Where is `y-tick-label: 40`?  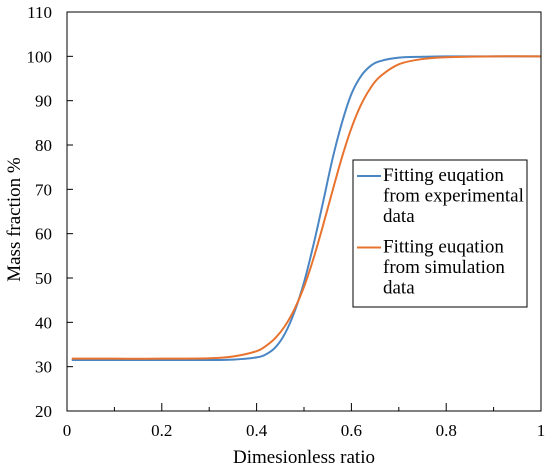
y-tick-label: 40 is located at coordinates (43, 322).